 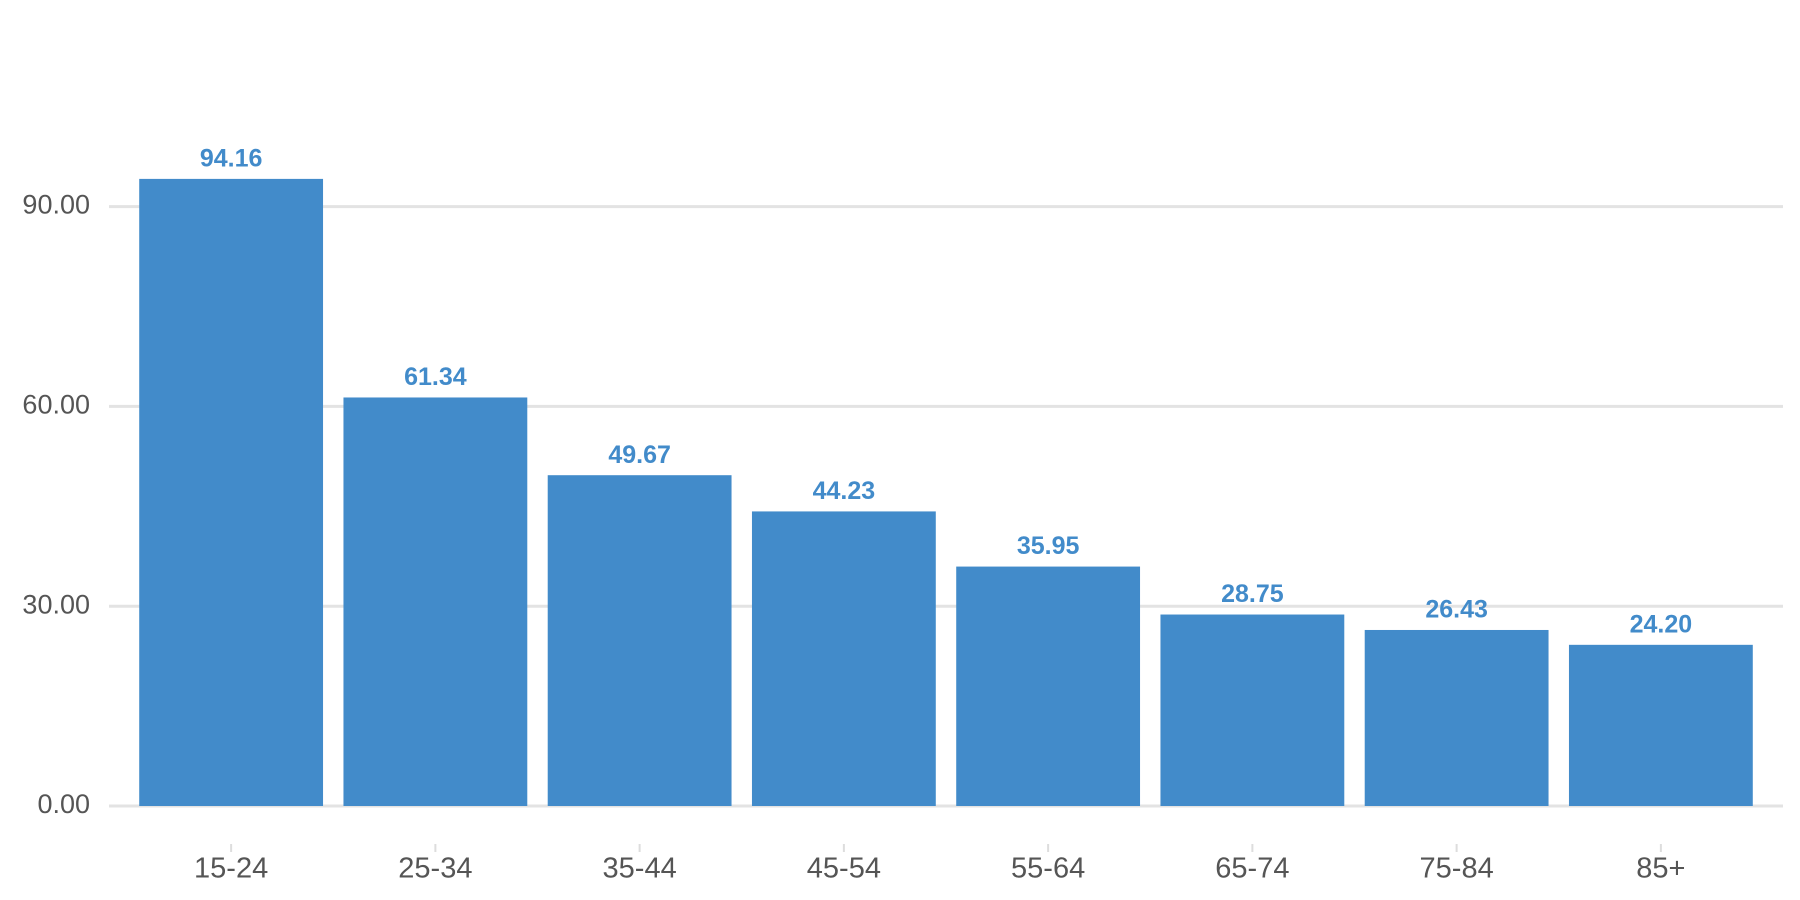 What do you see at coordinates (1252, 594) in the screenshot?
I see `value-label: 28.75` at bounding box center [1252, 594].